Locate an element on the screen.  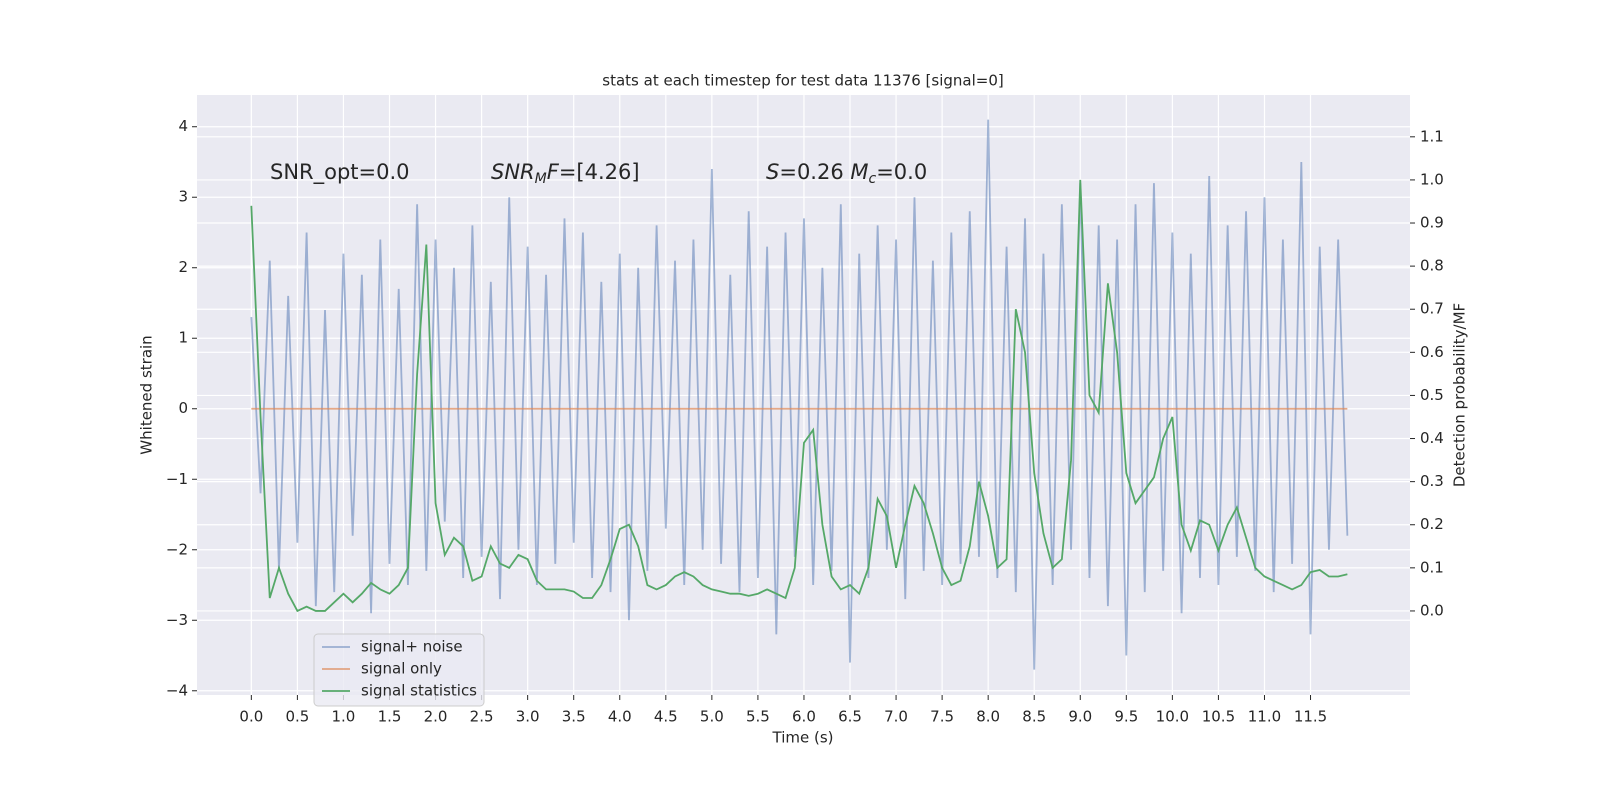
y-tick-label: −3 is located at coordinates (177, 620).